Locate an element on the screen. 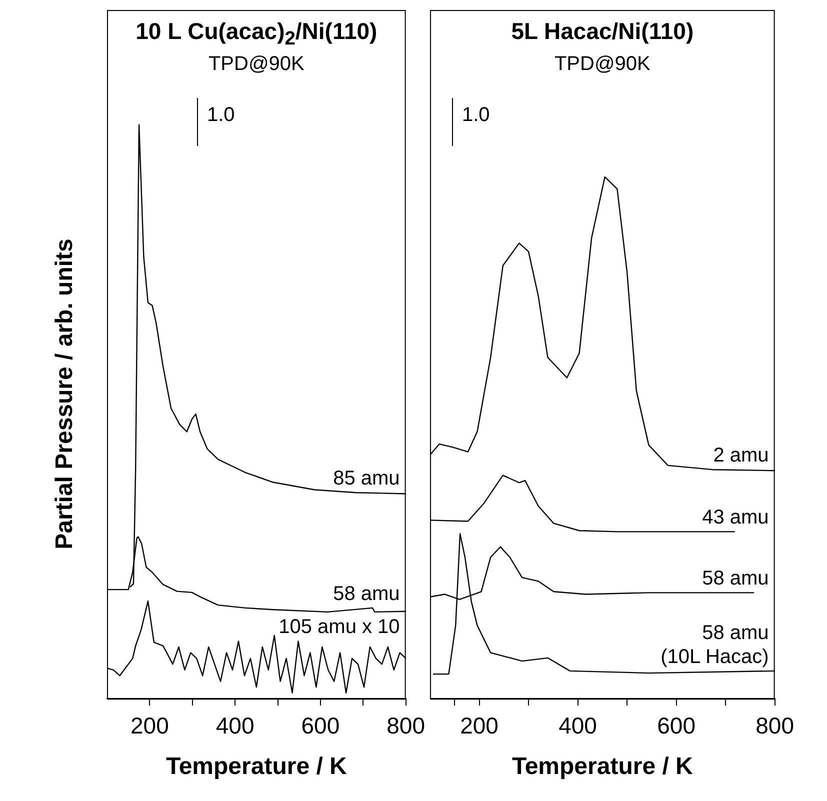 The width and height of the screenshot is (827, 801). chart-title: 5L Hacac/Ni(110) is located at coordinates (602, 31).